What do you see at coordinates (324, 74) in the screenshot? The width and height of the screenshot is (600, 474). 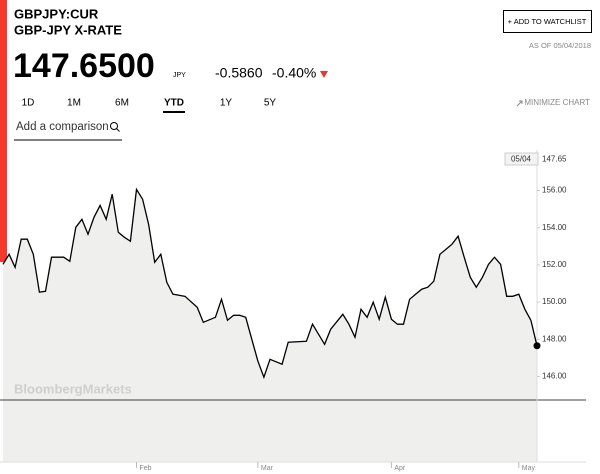 I see `down-arrow` at bounding box center [324, 74].